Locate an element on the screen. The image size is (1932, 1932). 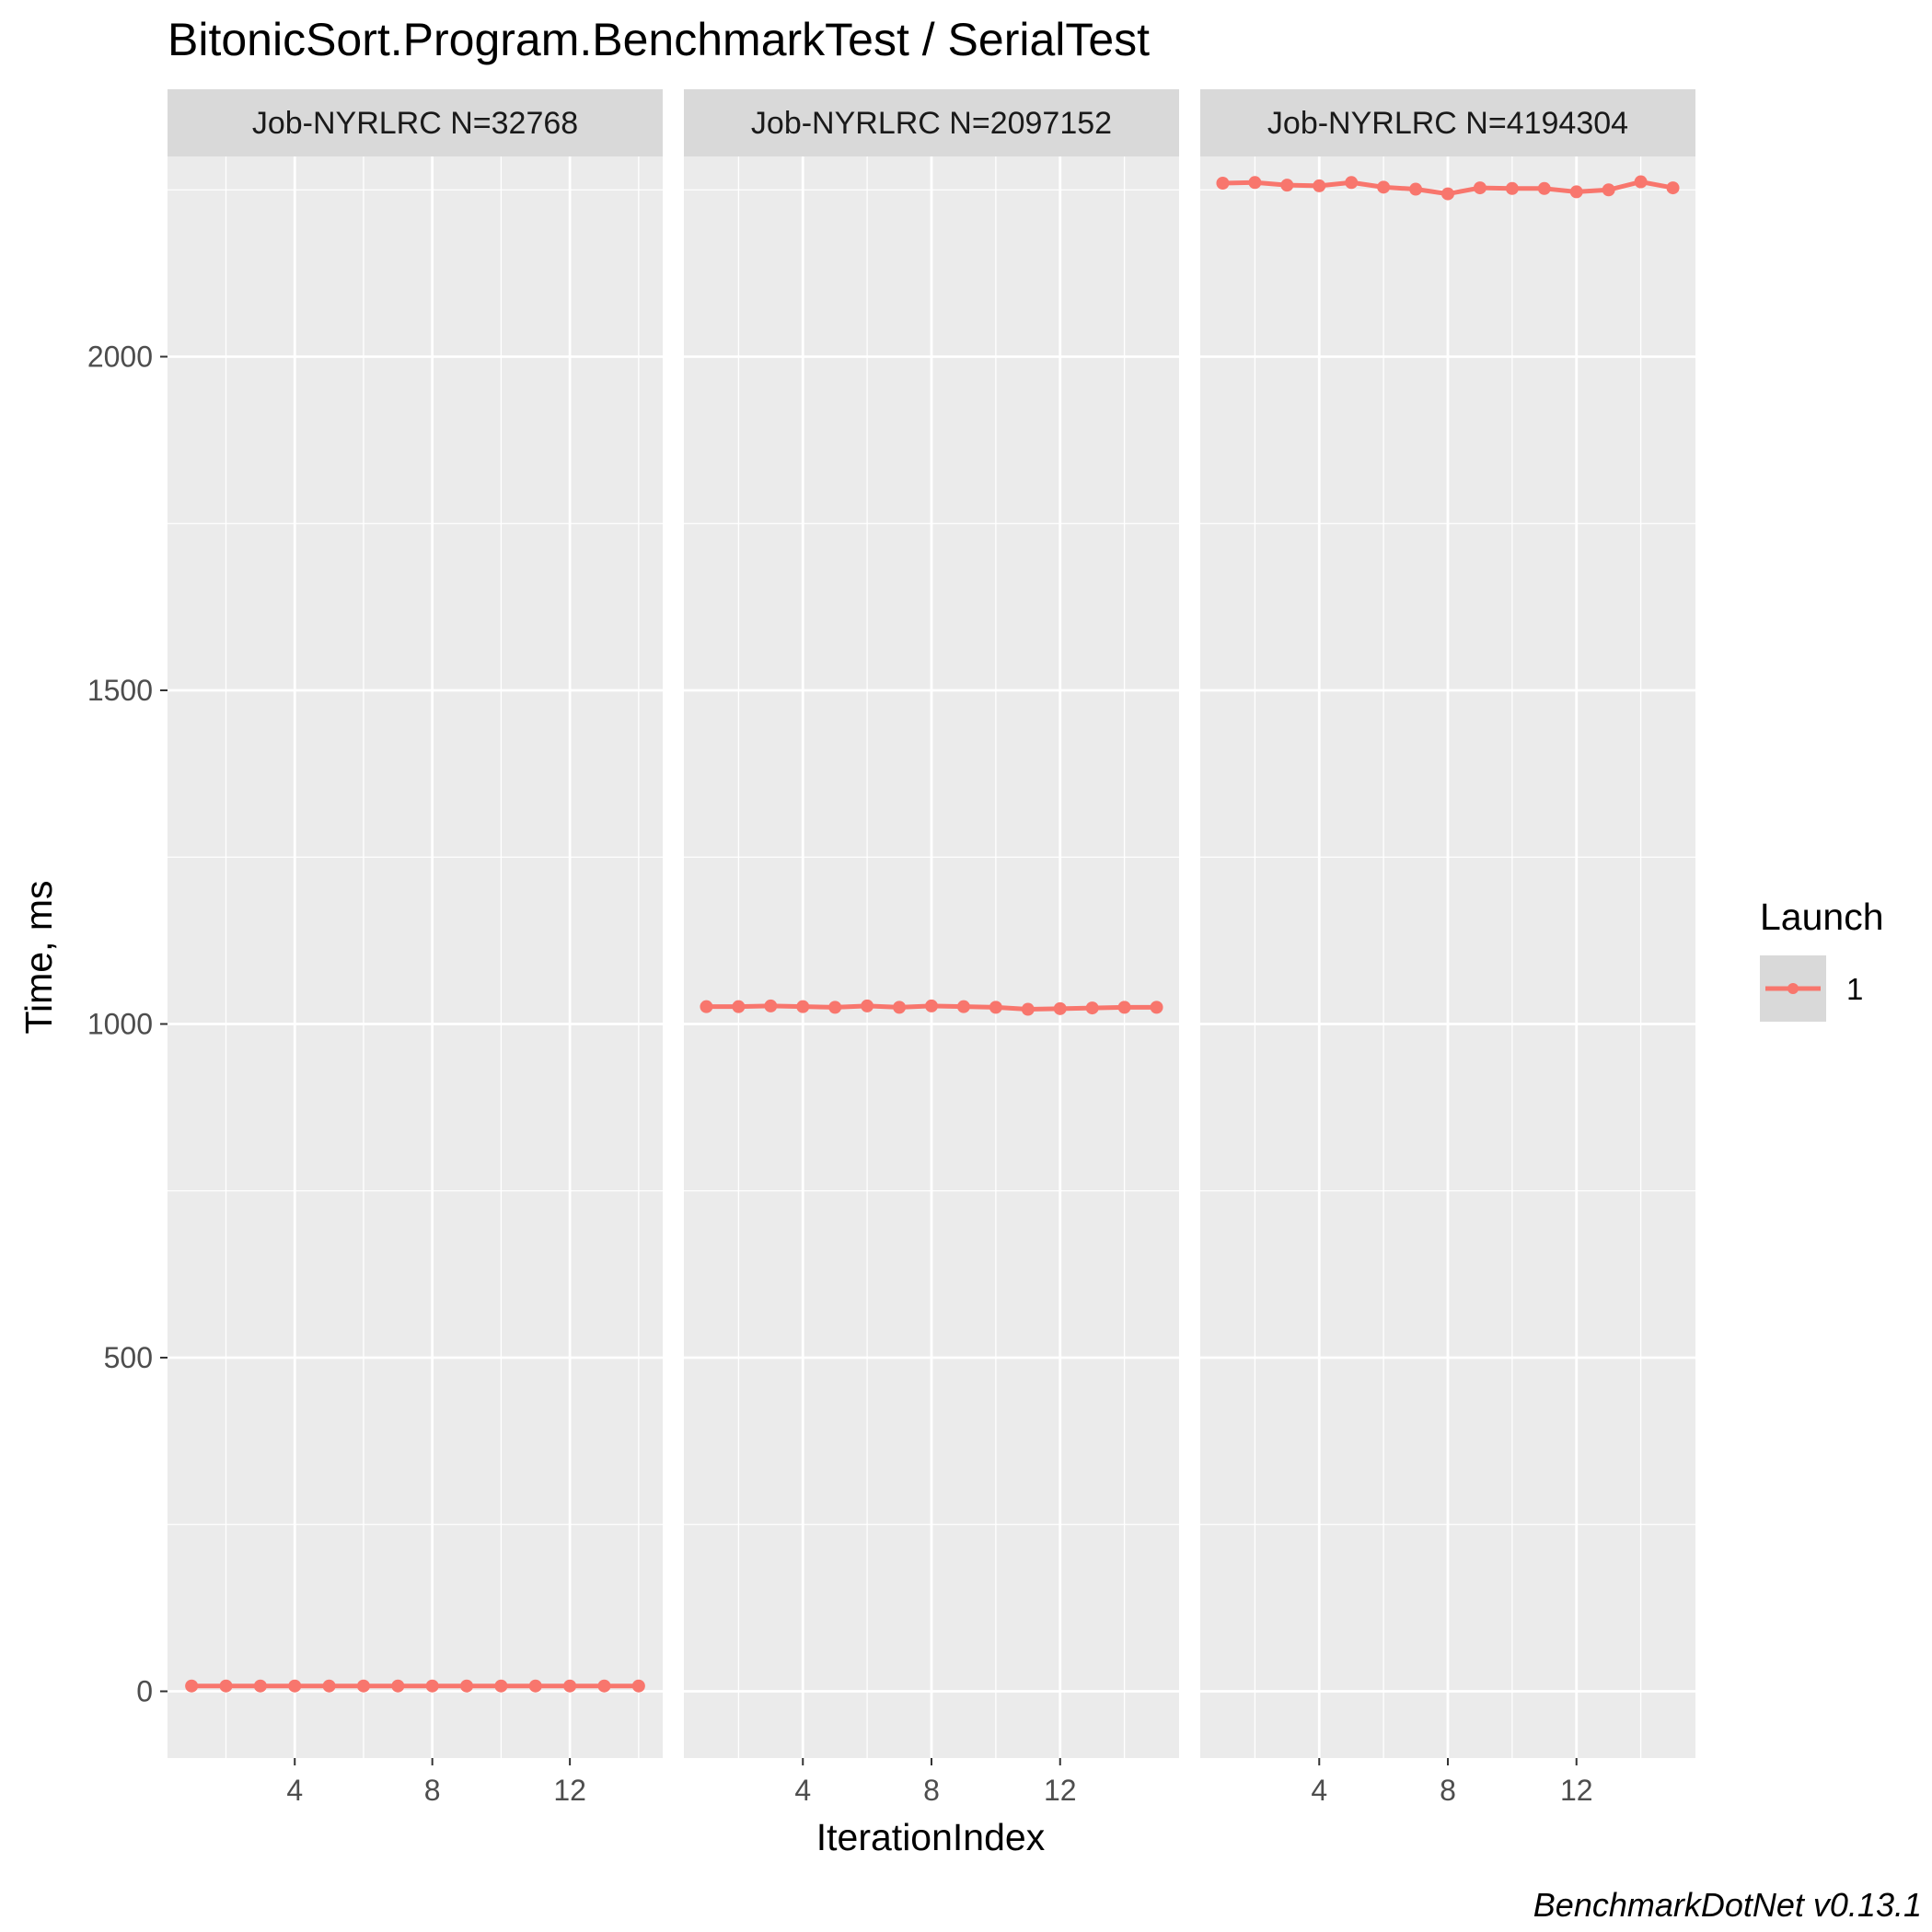
facet-strip-label: Job-NYRLRC N=2097152 is located at coordinates (932, 124).